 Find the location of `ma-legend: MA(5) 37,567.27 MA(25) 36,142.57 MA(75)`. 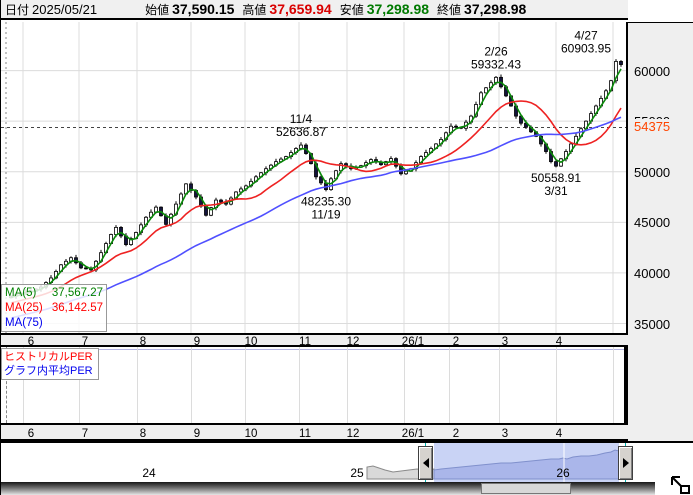

ma-legend: MA(5) 37,567.27 MA(25) 36,142.57 MA(75) is located at coordinates (54, 308).